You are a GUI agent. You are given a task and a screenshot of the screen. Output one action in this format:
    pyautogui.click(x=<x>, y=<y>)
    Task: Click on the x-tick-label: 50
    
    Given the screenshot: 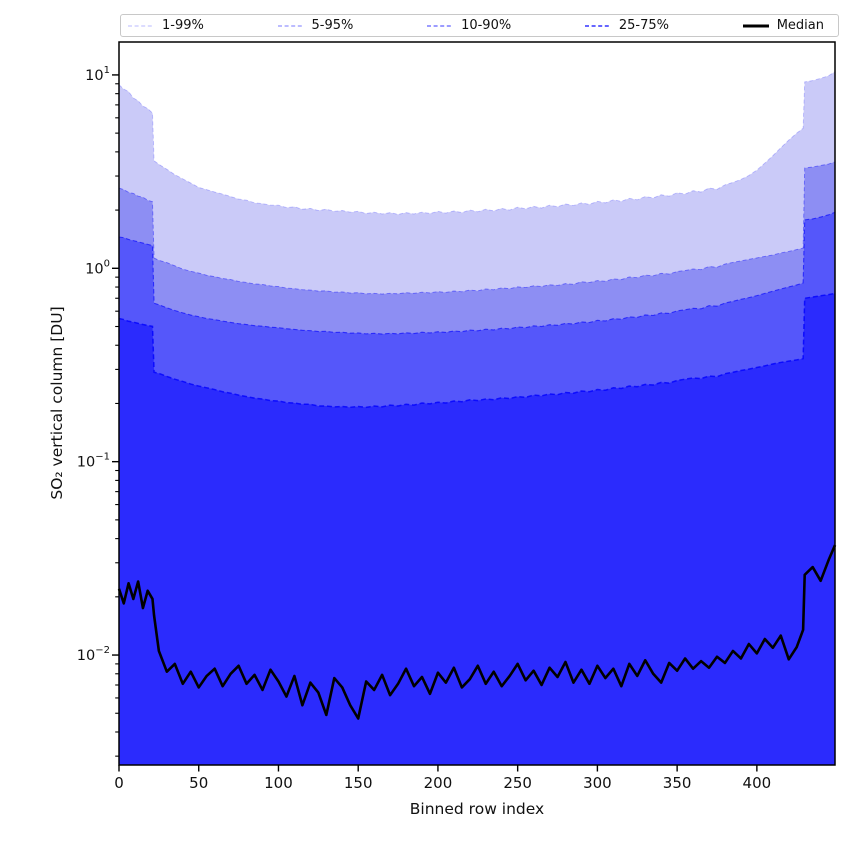 What is the action you would take?
    pyautogui.click(x=198, y=783)
    